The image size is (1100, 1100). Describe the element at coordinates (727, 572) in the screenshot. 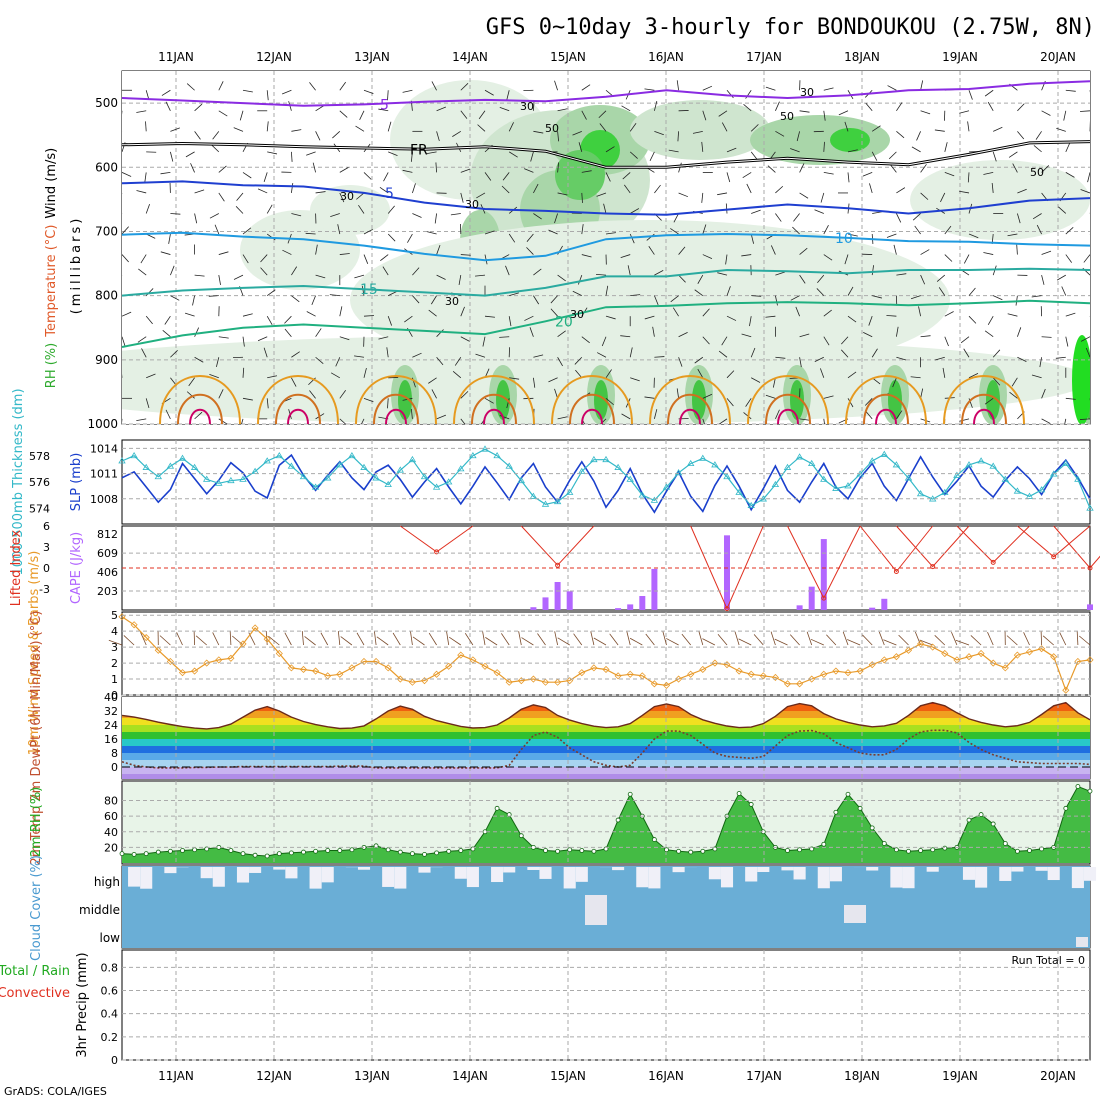

I see `cape-bar` at that location.